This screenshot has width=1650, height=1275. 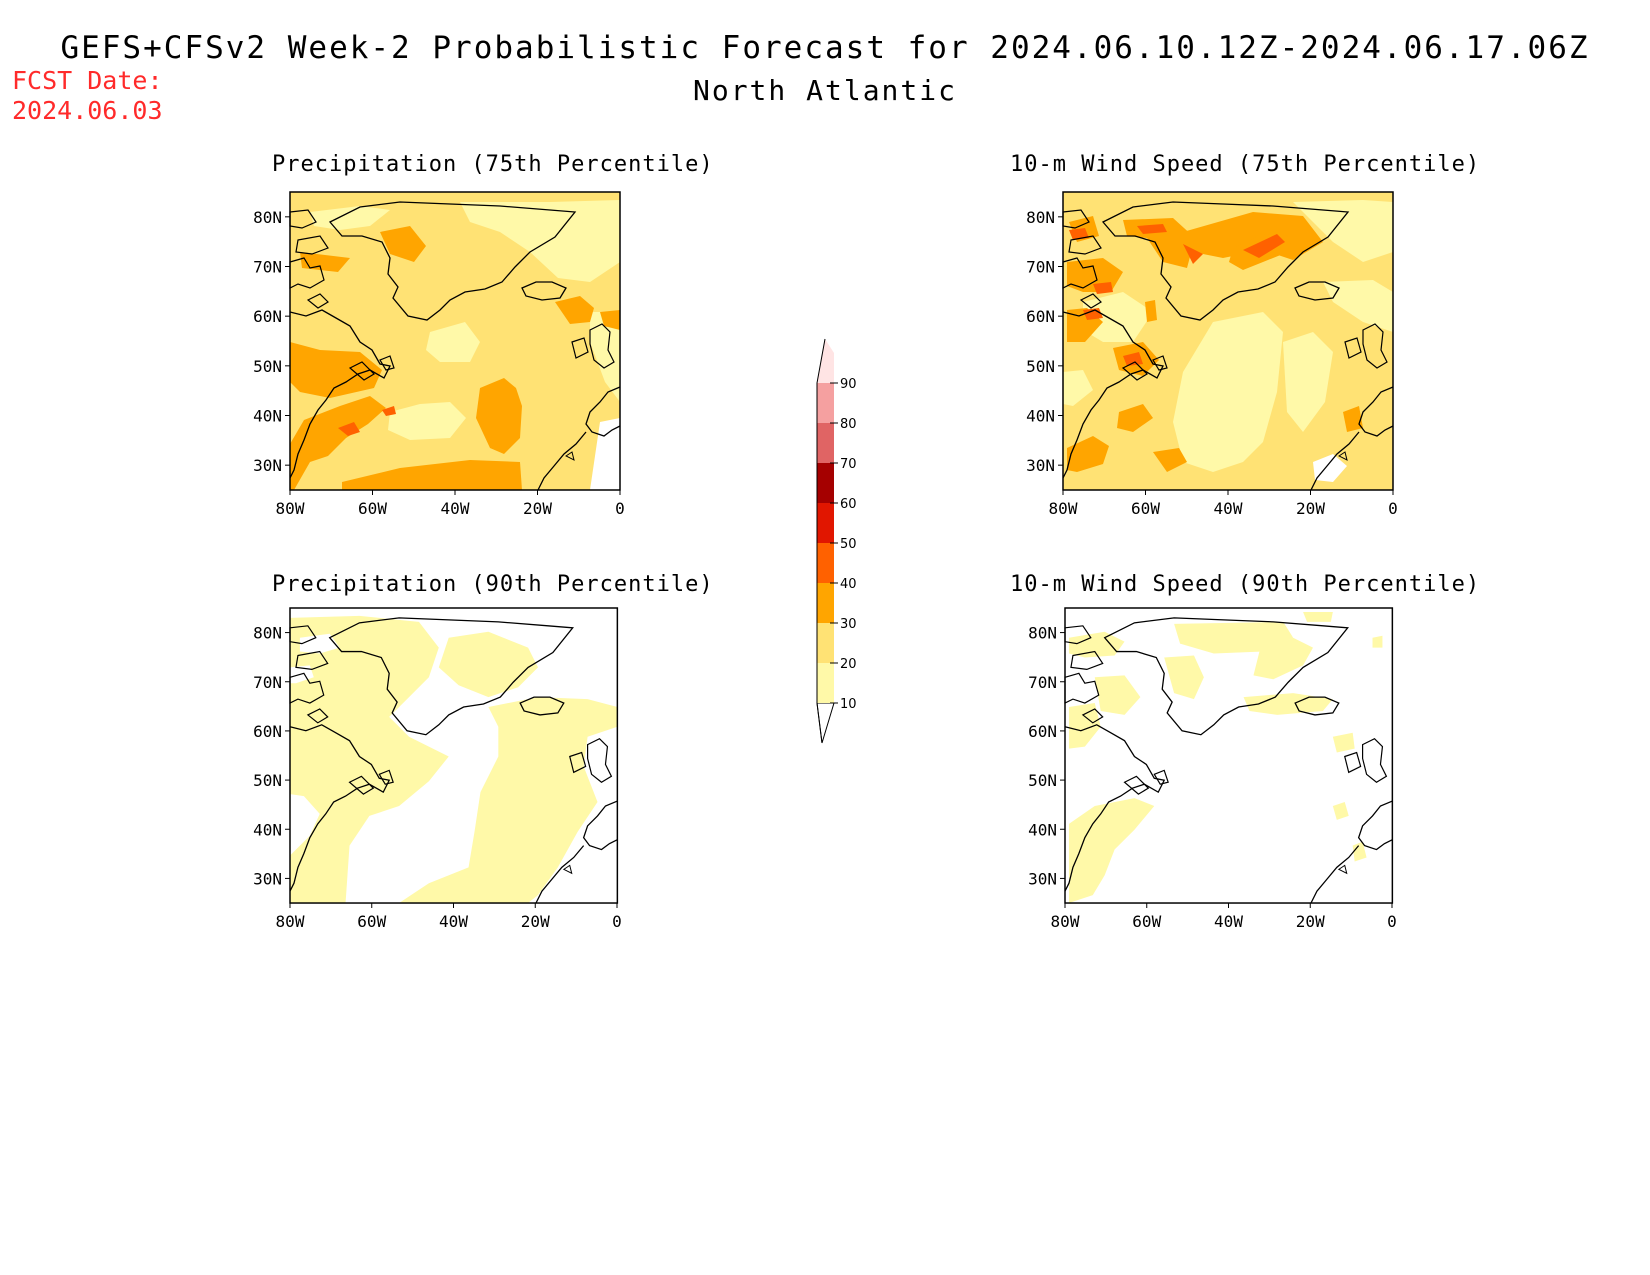 What do you see at coordinates (848, 624) in the screenshot?
I see `colorbar-label: 30` at bounding box center [848, 624].